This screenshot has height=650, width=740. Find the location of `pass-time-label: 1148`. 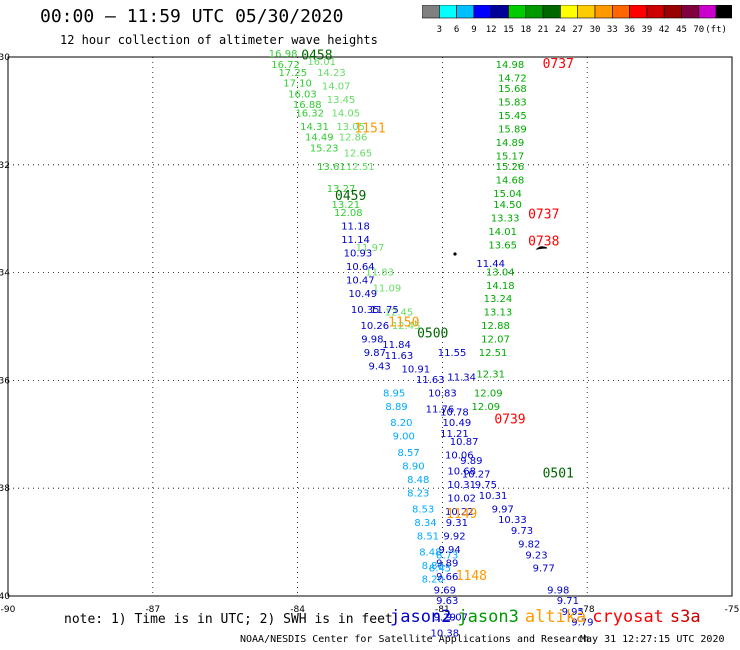

pass-time-label: 1148 is located at coordinates (471, 576).